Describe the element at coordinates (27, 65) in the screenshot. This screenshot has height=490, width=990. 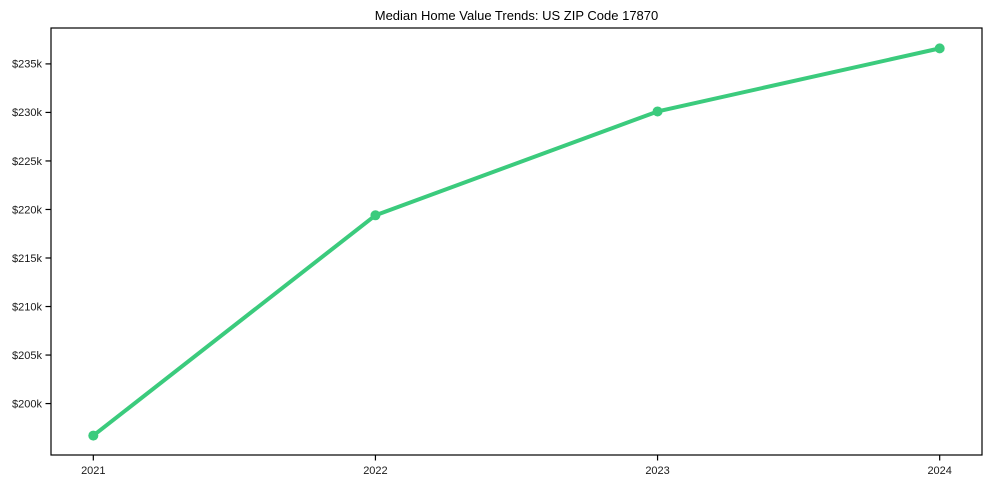
I see `y-tick-label: $235k` at that location.